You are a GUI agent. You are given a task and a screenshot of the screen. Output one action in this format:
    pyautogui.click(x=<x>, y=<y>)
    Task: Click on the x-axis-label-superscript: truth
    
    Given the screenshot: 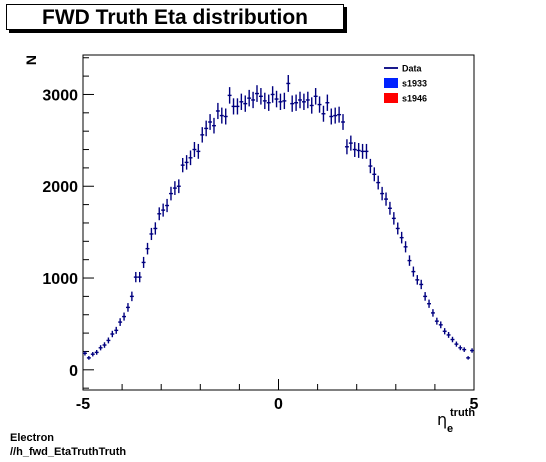 What is the action you would take?
    pyautogui.click(x=462, y=413)
    